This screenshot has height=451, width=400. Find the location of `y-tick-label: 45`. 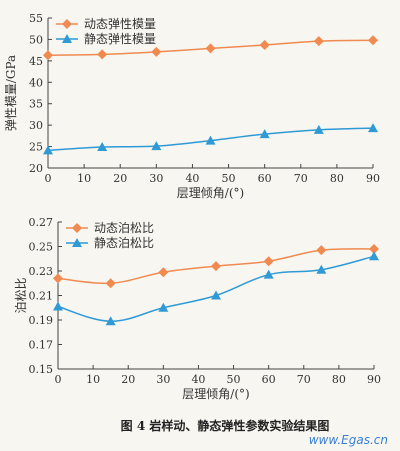

y-tick-label: 45 is located at coordinates (36, 61).